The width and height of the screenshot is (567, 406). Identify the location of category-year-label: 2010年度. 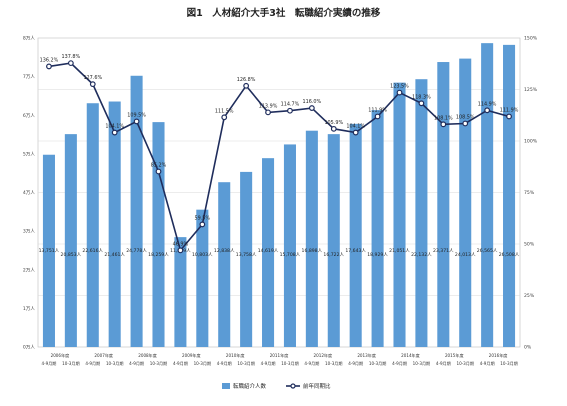
(235, 355).